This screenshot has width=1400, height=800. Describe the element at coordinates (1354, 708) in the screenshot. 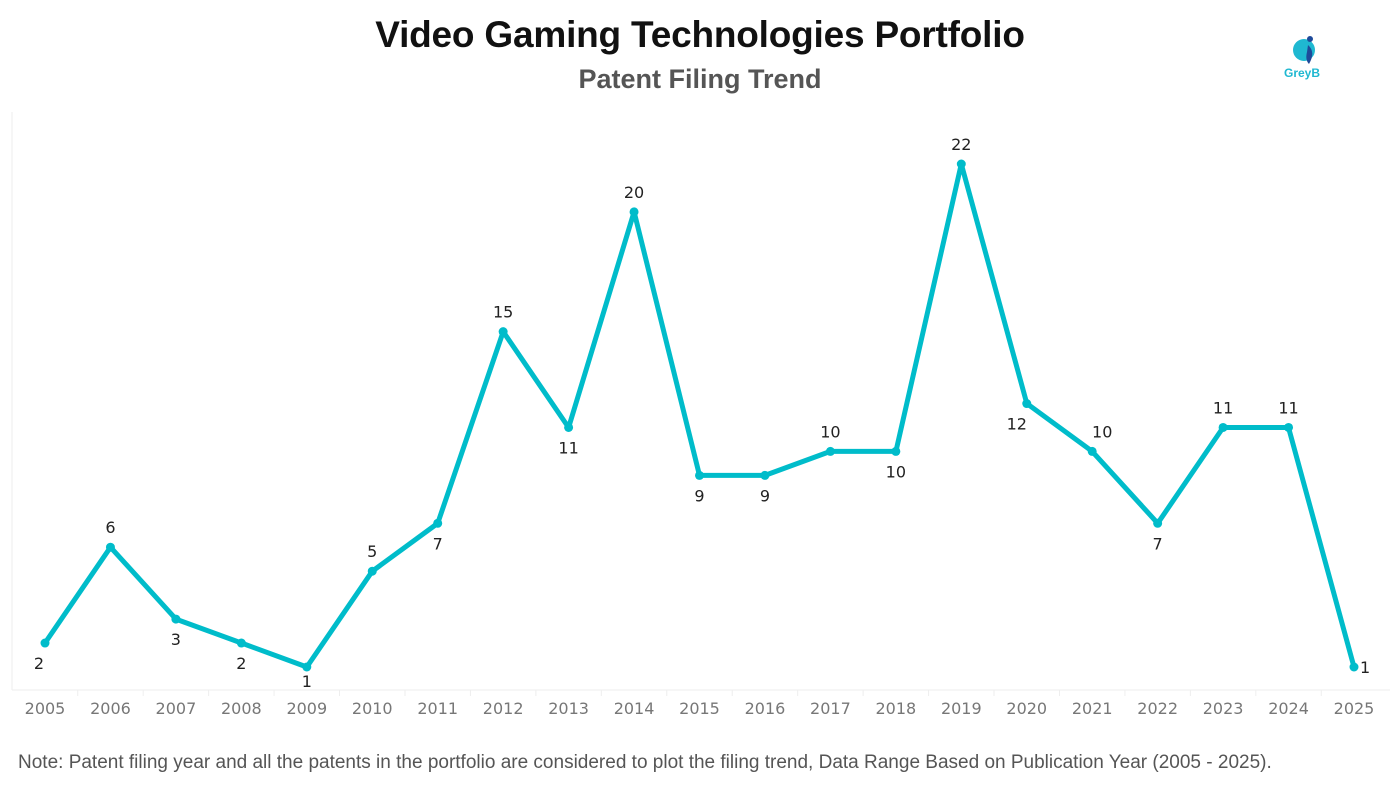

I see `x-tick-label: 2025` at that location.